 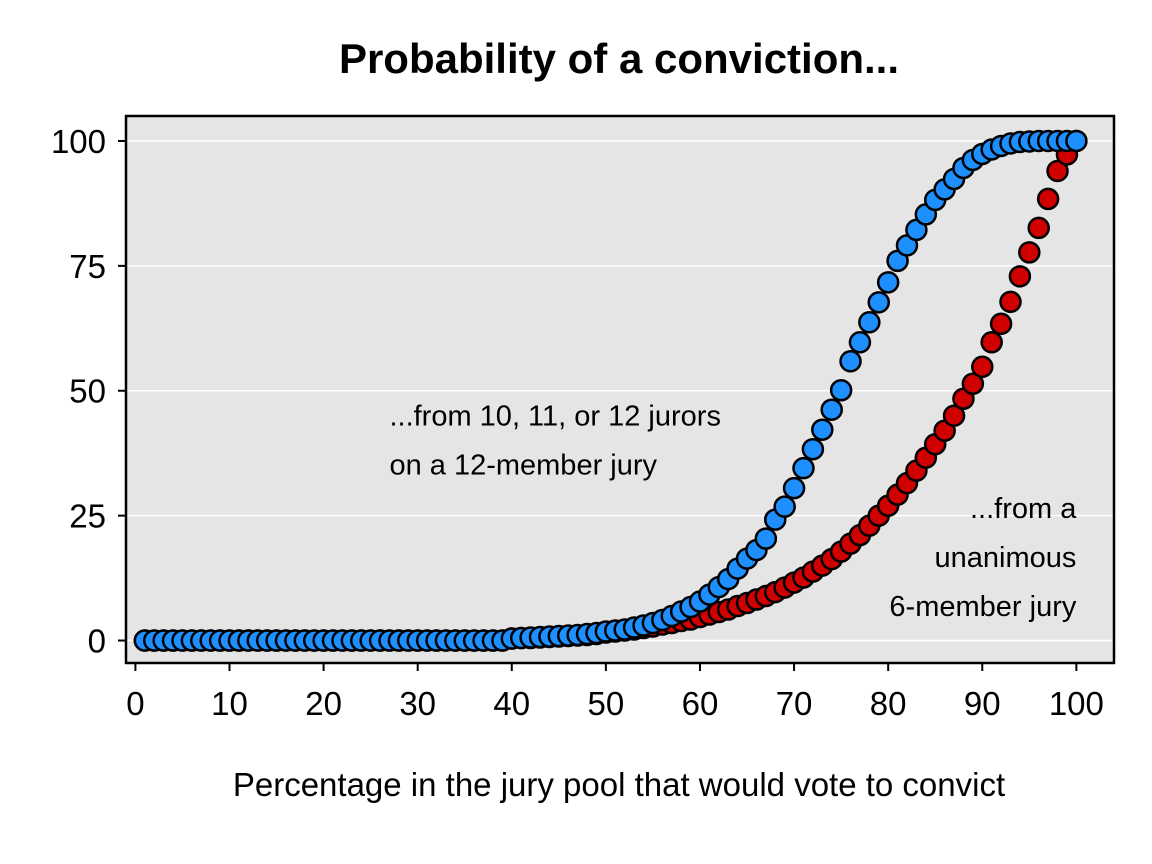 What do you see at coordinates (523, 466) in the screenshot?
I see `annotation-text: on a 12-member jury` at bounding box center [523, 466].